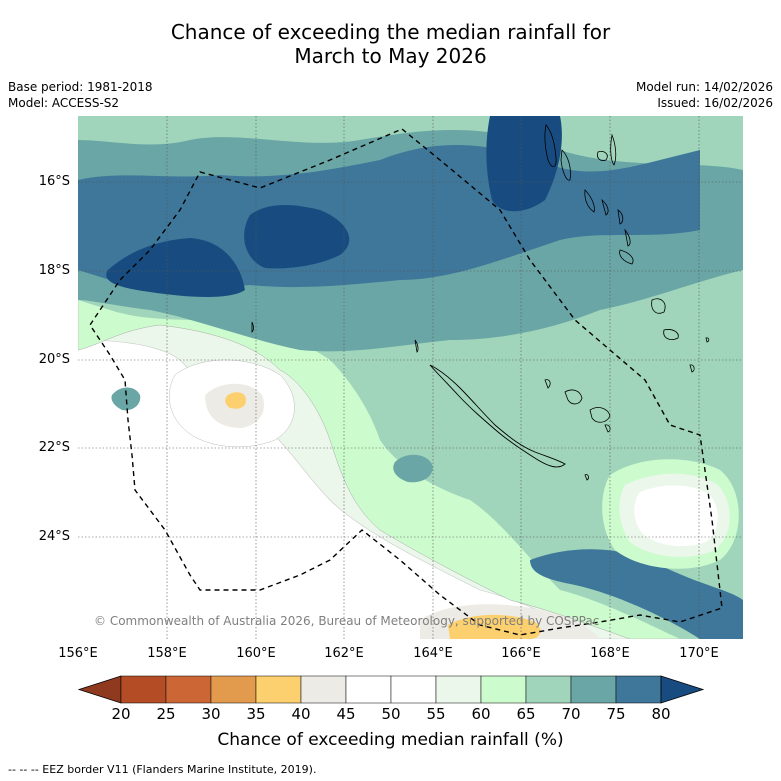 This screenshot has width=781, height=781. Describe the element at coordinates (256, 653) in the screenshot. I see `lon-label-160e: 160°E` at that location.